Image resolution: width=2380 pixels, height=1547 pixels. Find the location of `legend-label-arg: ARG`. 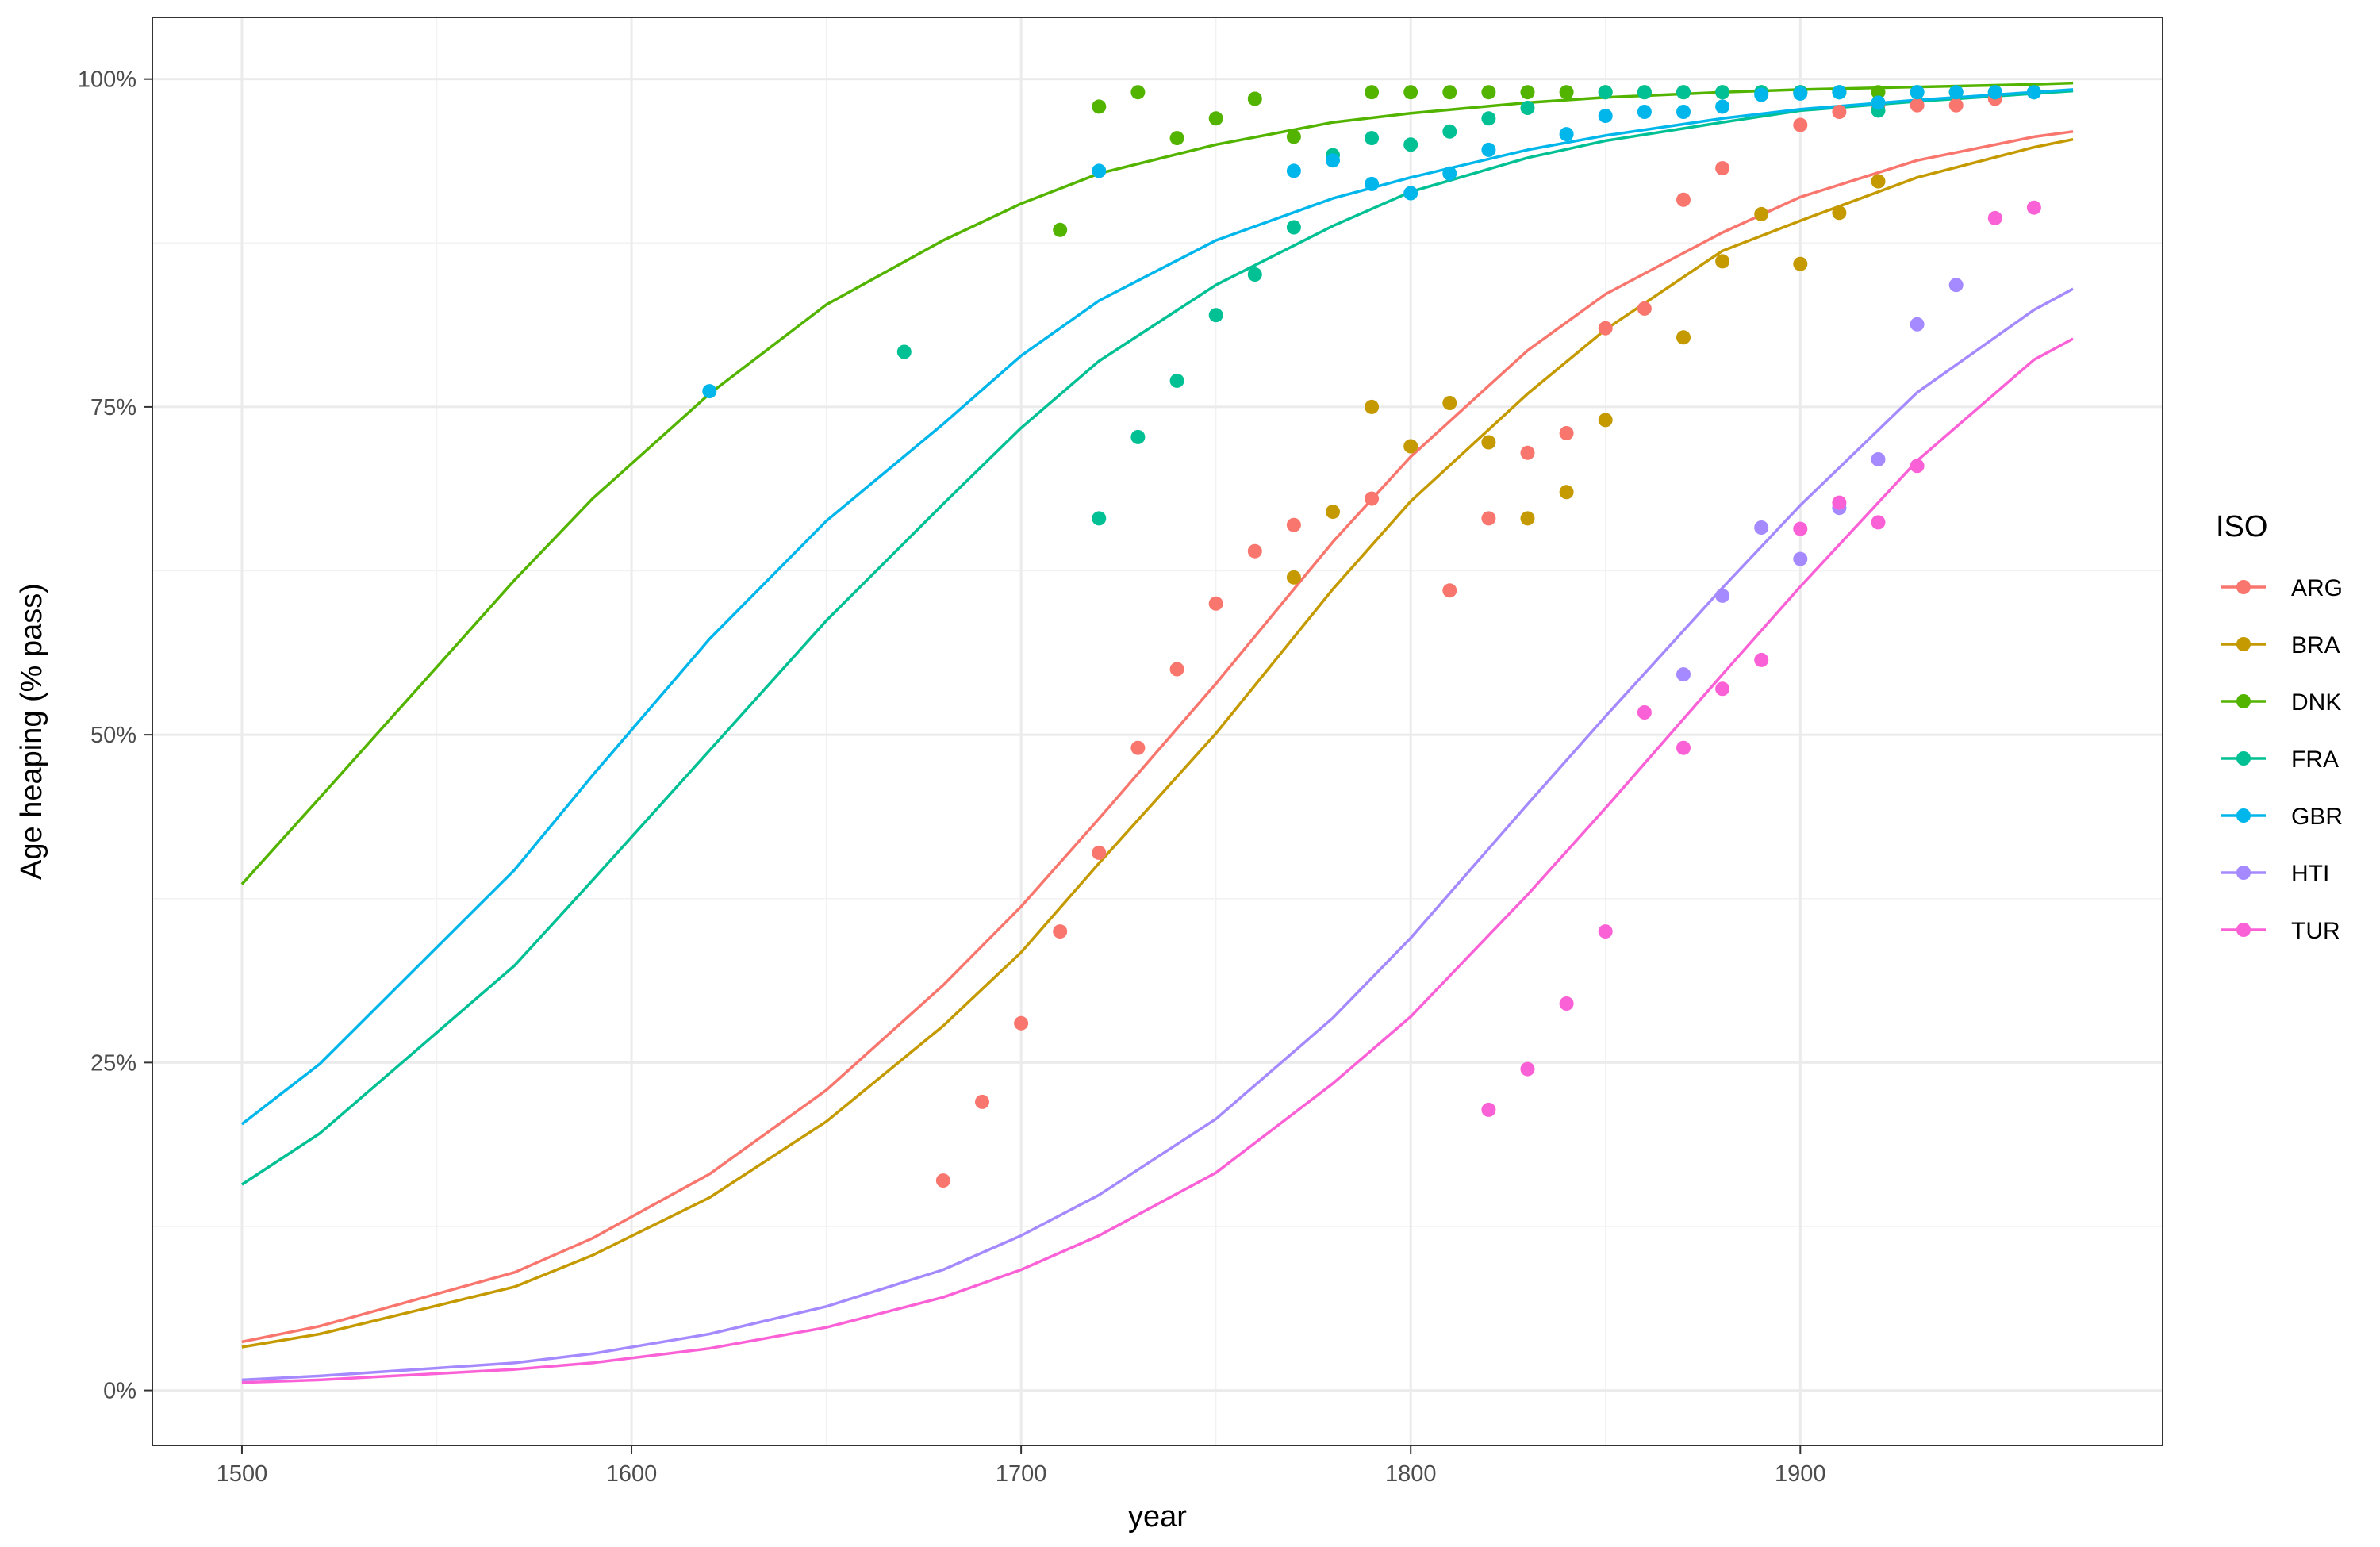

legend-label-arg: ARG is located at coordinates (2317, 588).